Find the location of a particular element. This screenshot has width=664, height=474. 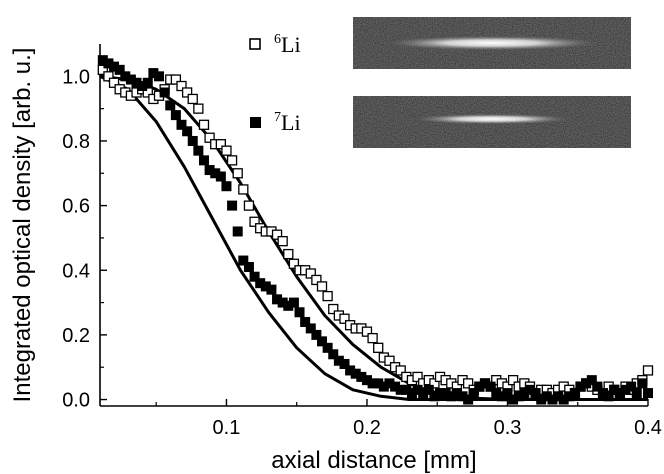

legend: 6Li 7Li is located at coordinates (275, 83).